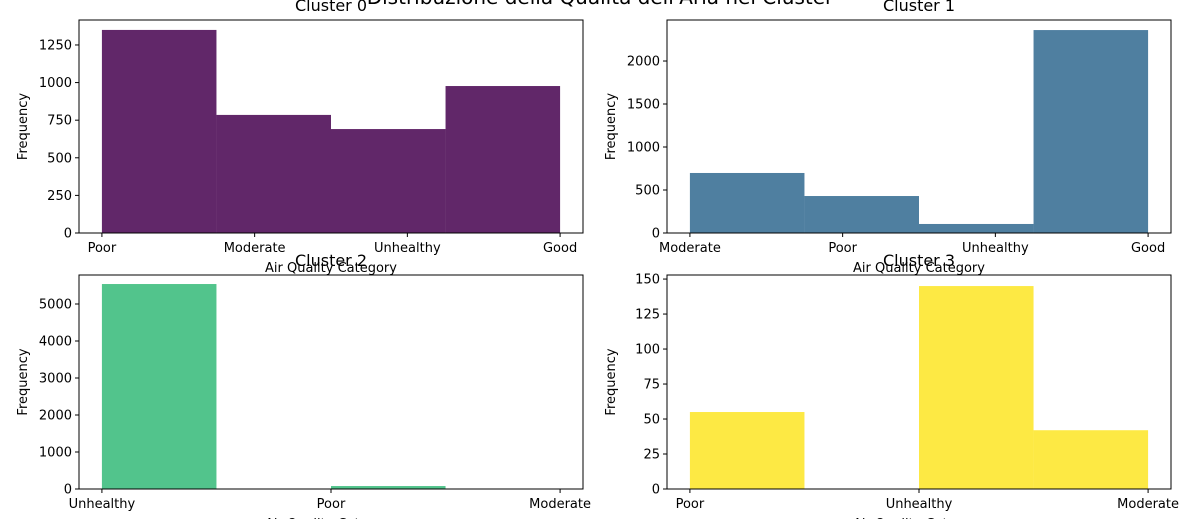 The width and height of the screenshot is (1200, 519). Describe the element at coordinates (55, 45) in the screenshot. I see `y-tick-label: 1250` at that location.